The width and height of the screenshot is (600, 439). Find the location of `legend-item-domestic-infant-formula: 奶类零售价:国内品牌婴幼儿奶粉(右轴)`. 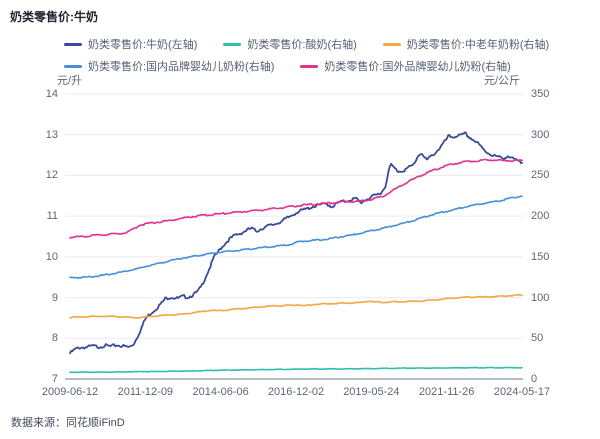

legend-item-domestic-infant-formula: 奶类零售价:国内品牌婴幼儿奶粉(右轴) is located at coordinates (169, 66).